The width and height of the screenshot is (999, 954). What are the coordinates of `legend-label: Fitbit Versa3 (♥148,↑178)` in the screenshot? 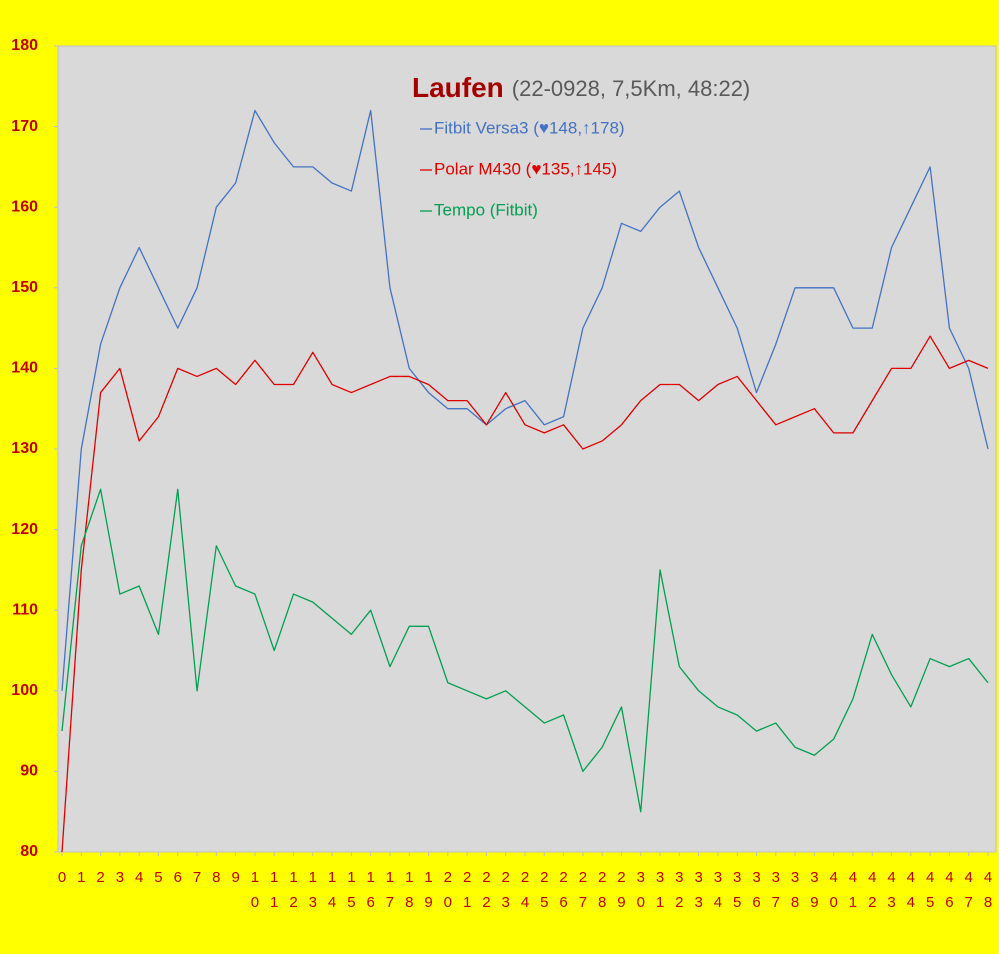 It's located at (529, 127).